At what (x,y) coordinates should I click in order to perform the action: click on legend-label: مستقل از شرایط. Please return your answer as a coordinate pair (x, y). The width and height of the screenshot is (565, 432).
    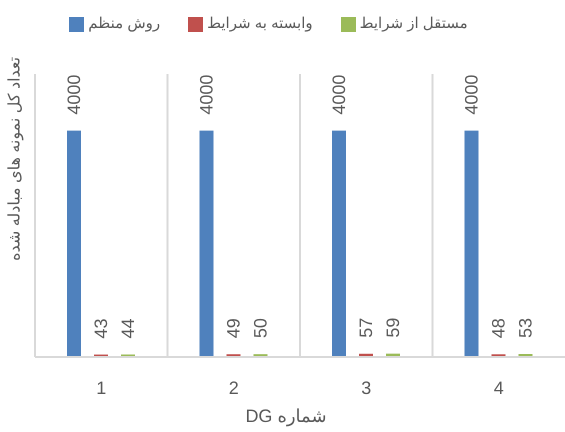
    Looking at the image, I should click on (414, 23).